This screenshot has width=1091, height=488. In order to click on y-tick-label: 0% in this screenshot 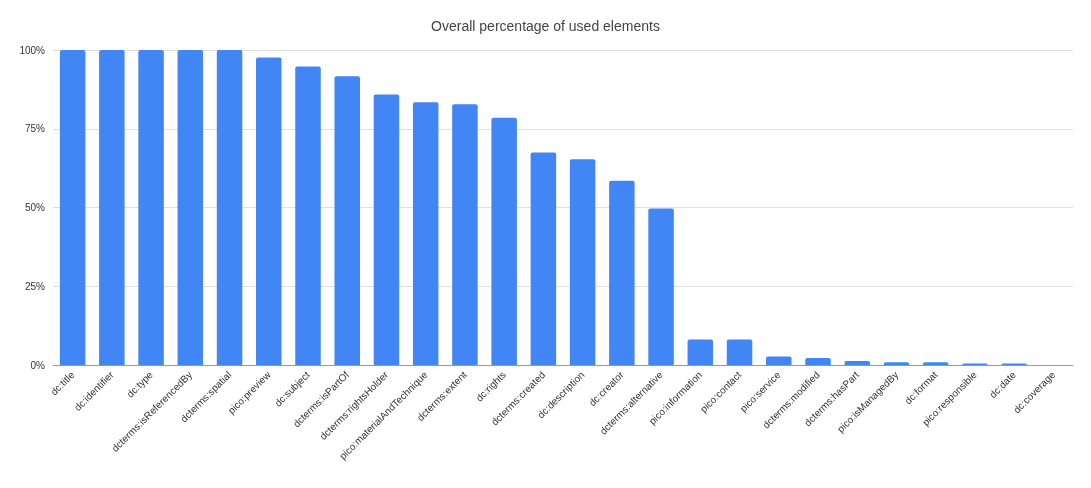, I will do `click(38, 365)`.